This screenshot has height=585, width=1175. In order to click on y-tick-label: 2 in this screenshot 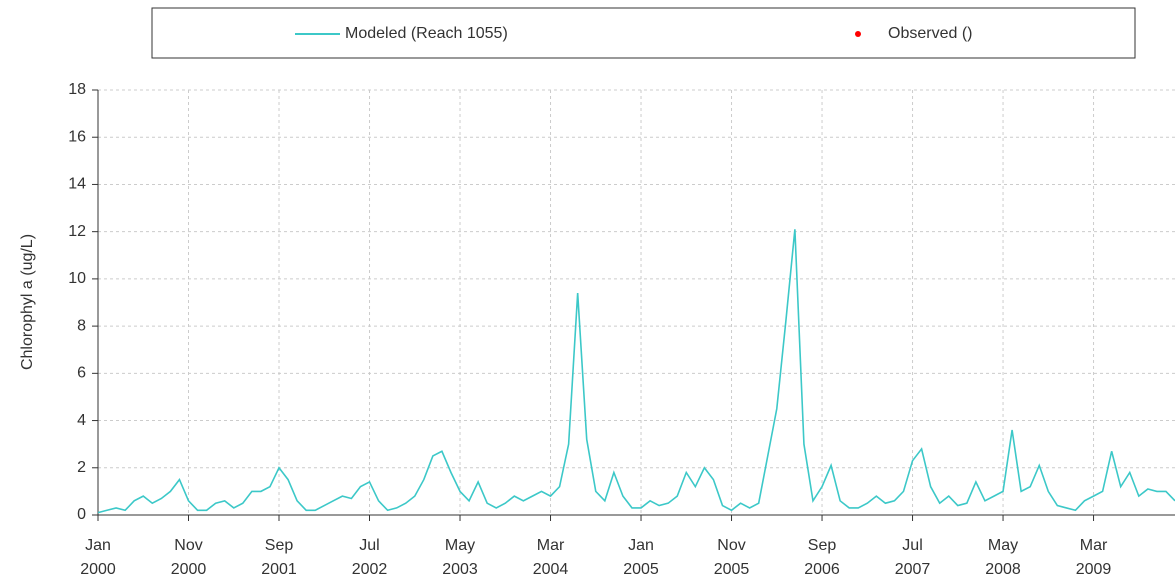, I will do `click(81, 467)`.